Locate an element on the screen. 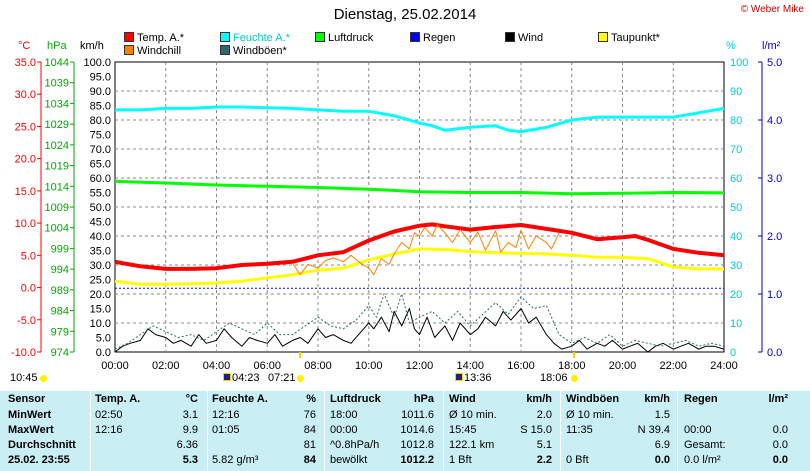  wind-tick-label: 35.0 is located at coordinates (100, 252).